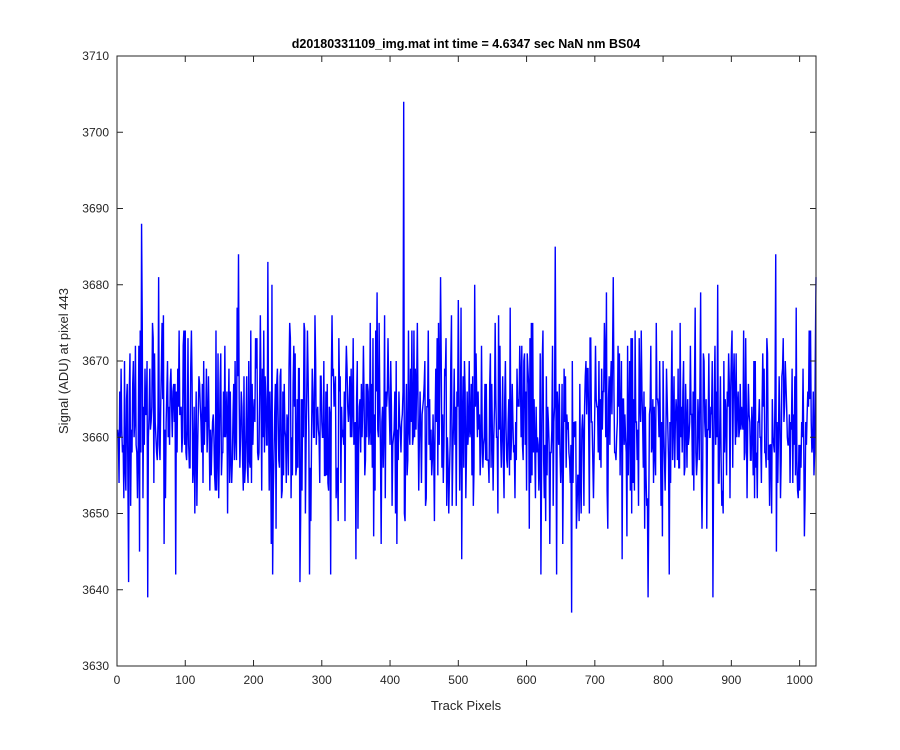 This screenshot has height=750, width=900. I want to click on x-tick-label: 400, so click(390, 680).